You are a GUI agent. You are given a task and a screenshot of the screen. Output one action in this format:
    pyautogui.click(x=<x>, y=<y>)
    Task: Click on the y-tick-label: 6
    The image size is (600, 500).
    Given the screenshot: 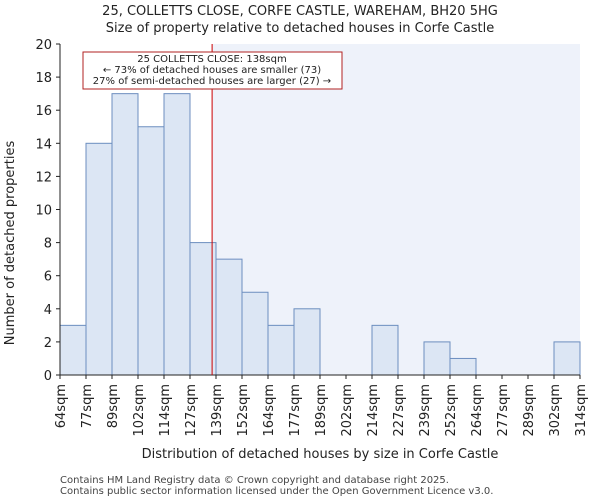 What is the action you would take?
    pyautogui.click(x=48, y=277)
    